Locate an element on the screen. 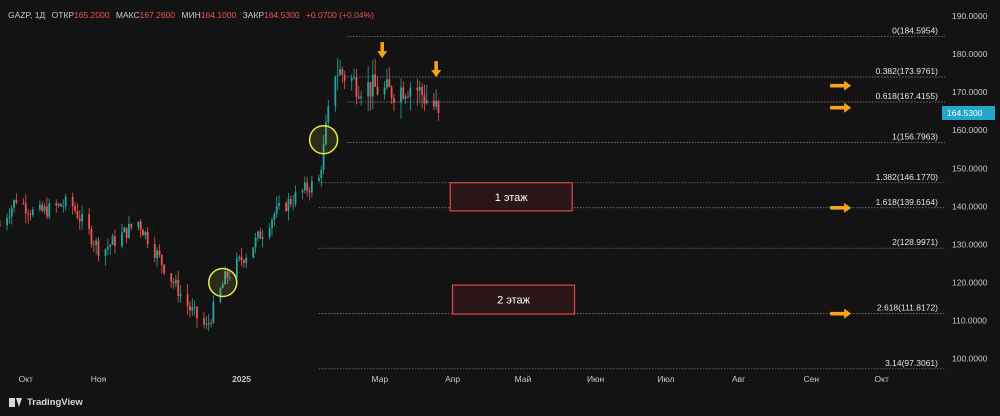 The height and width of the screenshot is (416, 1000). time-tick-label: 2025 is located at coordinates (241, 379).